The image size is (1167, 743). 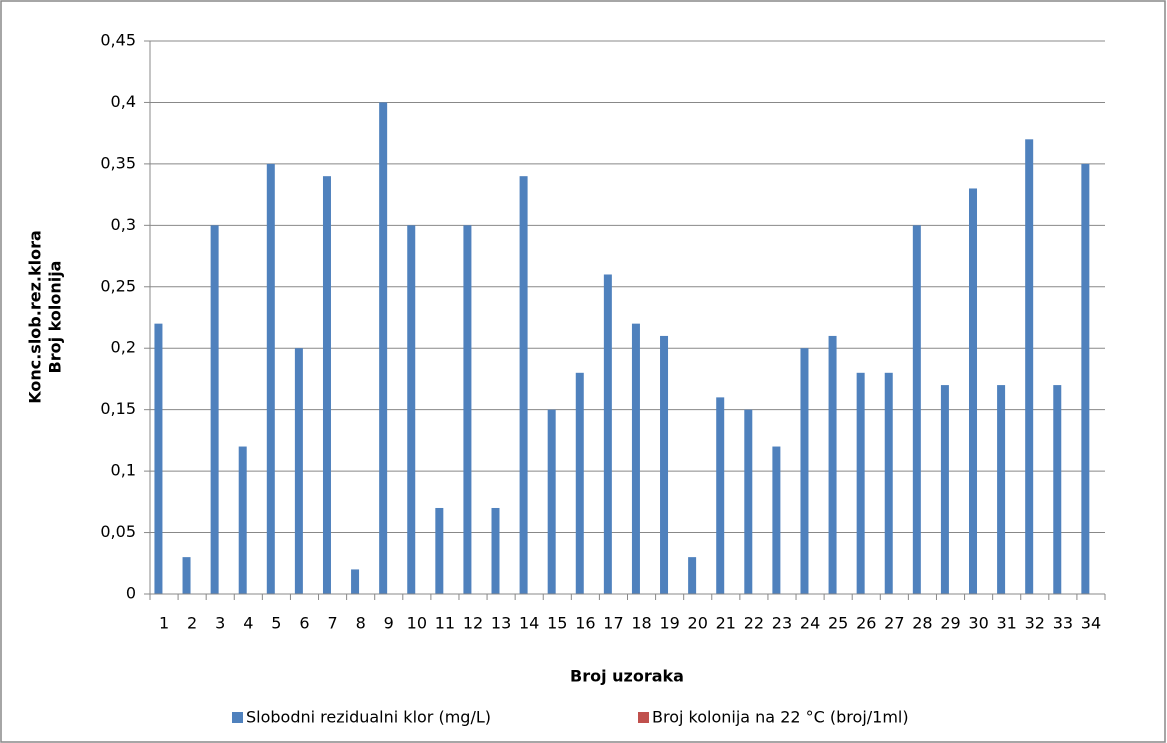 I want to click on x-tick-label: 27, so click(x=894, y=623).